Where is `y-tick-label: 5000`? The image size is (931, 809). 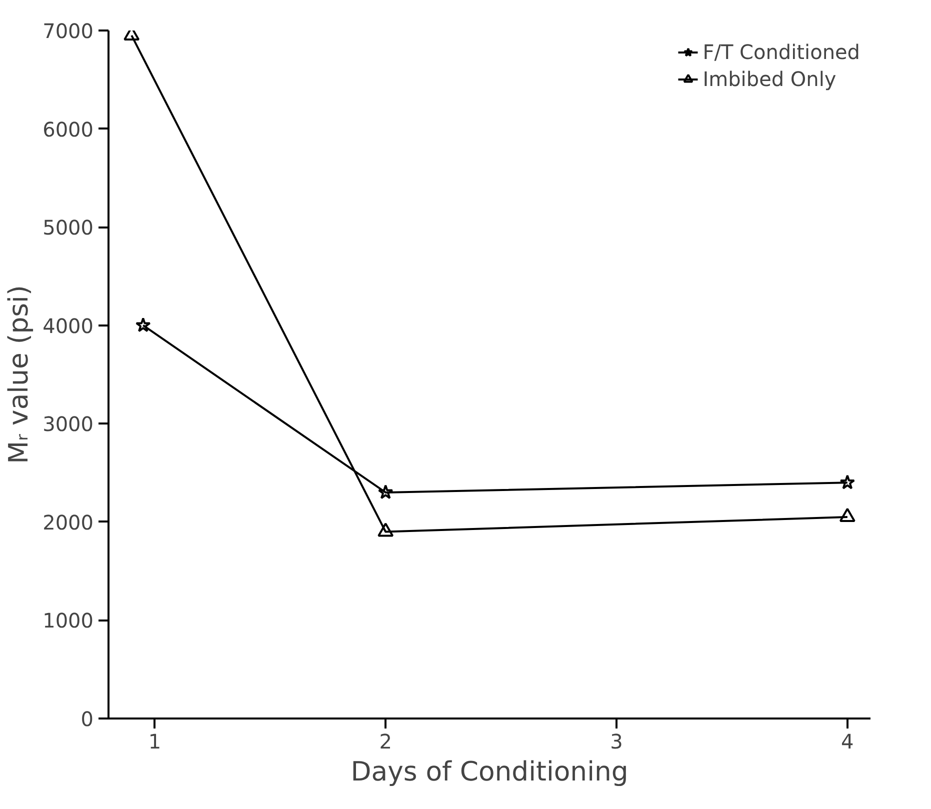 y-tick-label: 5000 is located at coordinates (68, 228).